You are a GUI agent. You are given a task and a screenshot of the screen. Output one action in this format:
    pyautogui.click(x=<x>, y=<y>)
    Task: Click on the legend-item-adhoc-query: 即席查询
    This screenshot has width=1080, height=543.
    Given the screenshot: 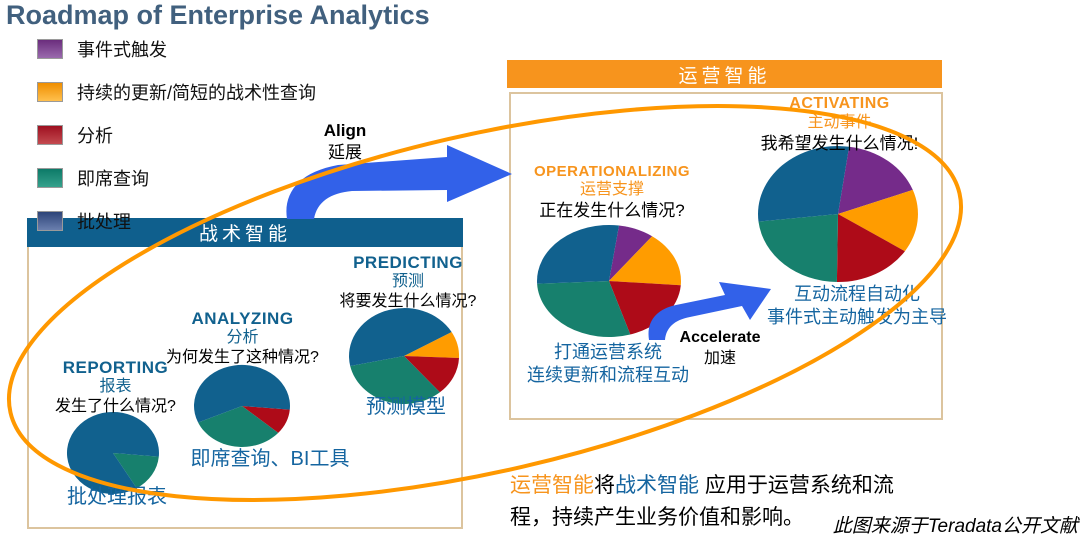 What is the action you would take?
    pyautogui.click(x=176, y=178)
    